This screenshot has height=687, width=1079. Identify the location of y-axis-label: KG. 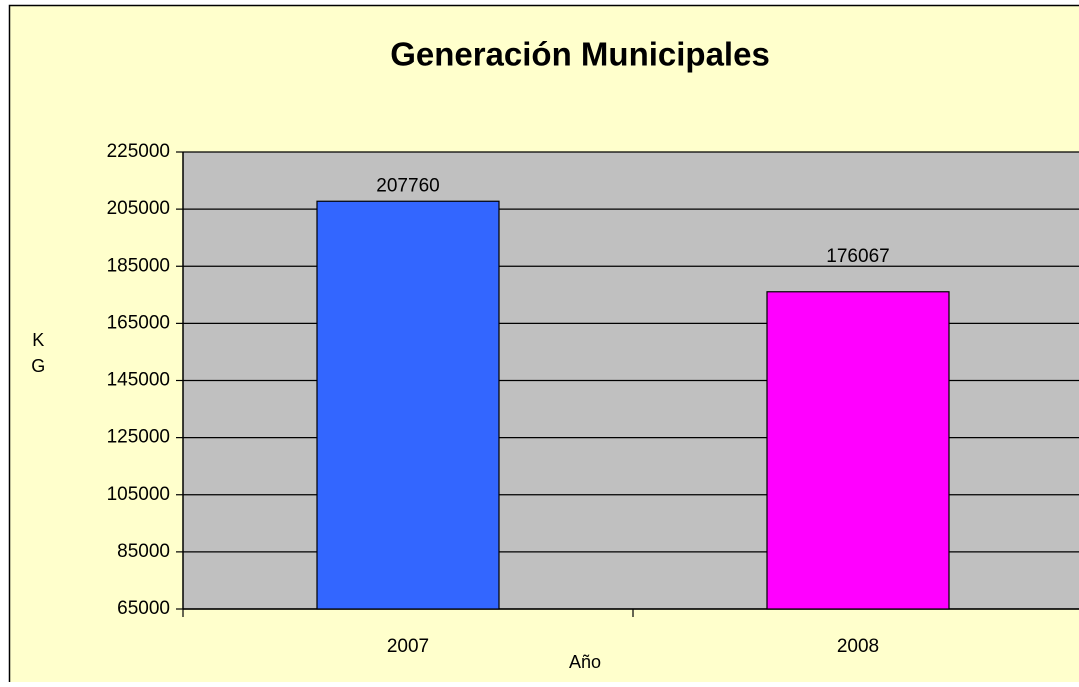
(38, 356).